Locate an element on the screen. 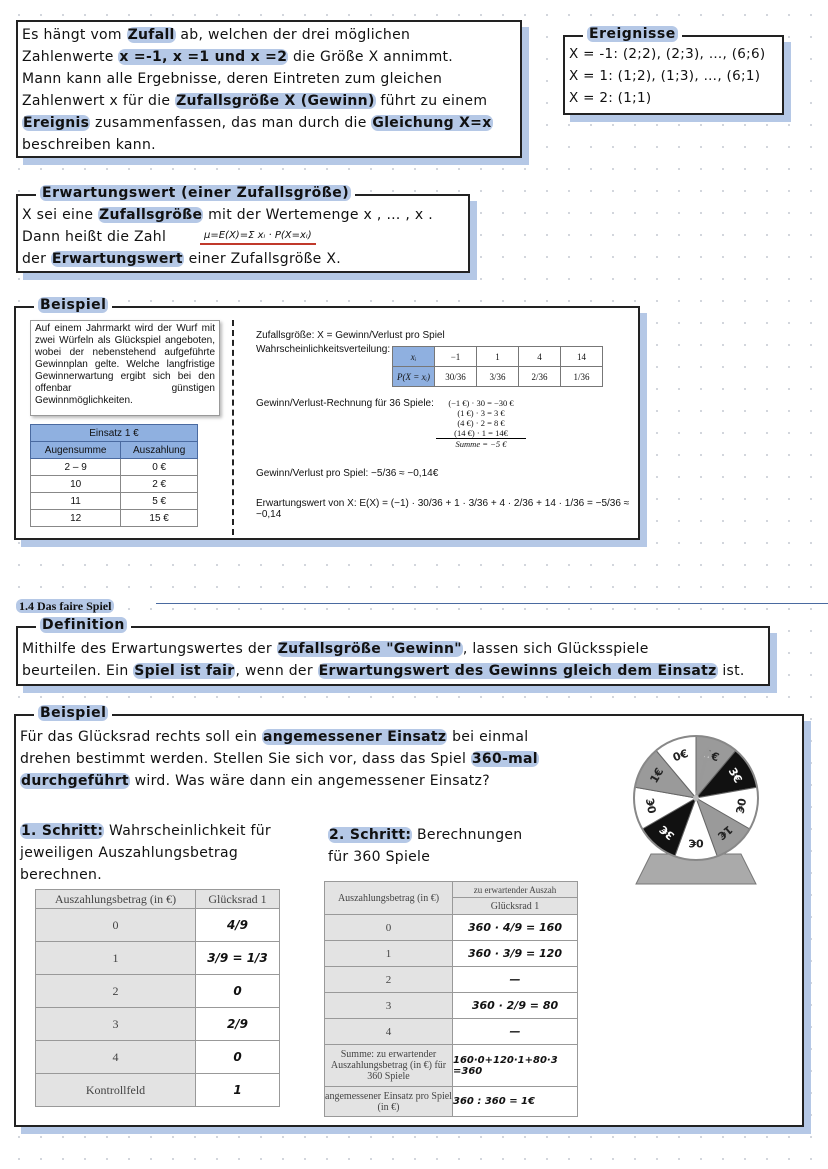 The width and height of the screenshot is (828, 1169). example1-title: Beispiel is located at coordinates (73, 305).